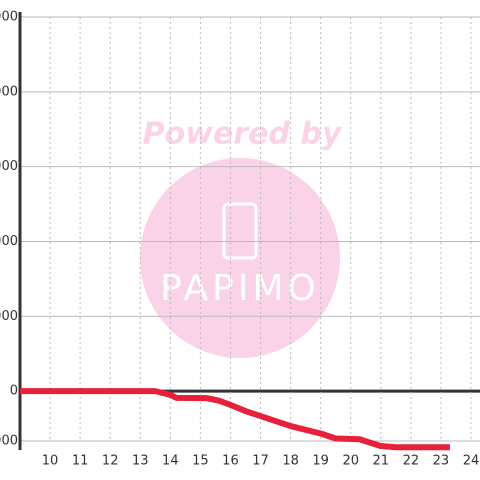 The width and height of the screenshot is (480, 480). I want to click on x-tick-label: 21, so click(381, 461).